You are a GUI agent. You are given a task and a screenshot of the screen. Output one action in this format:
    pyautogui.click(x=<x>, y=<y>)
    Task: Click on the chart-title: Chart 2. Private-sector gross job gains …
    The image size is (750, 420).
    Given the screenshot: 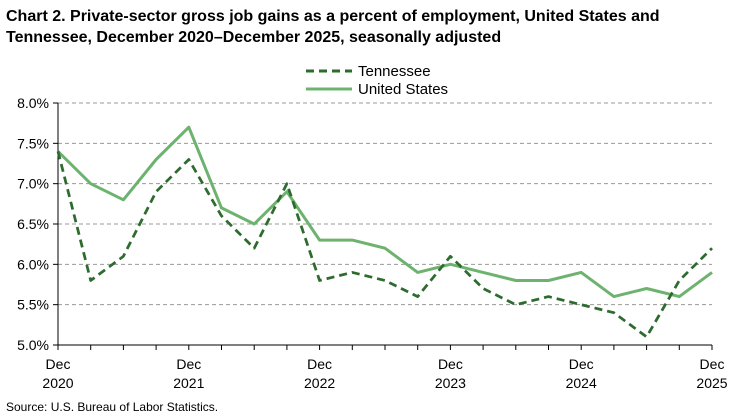 What is the action you would take?
    pyautogui.click(x=333, y=27)
    